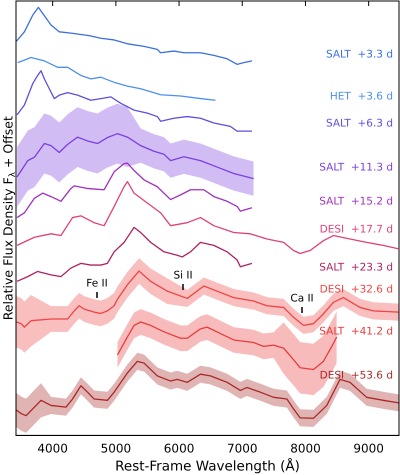 The height and width of the screenshot is (475, 400). I want to click on series-label: DESI +32.6 d, so click(356, 290).